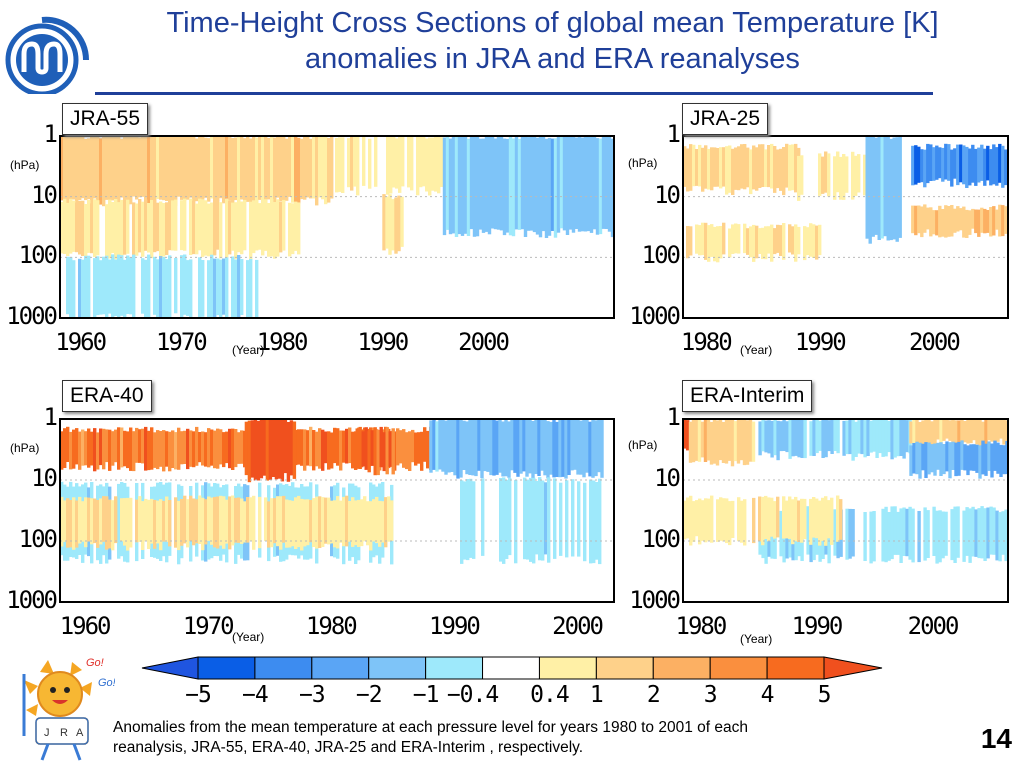 Image resolution: width=1024 pixels, height=768 pixels. Describe the element at coordinates (484, 342) in the screenshot. I see `xtick-label: 2000` at that location.